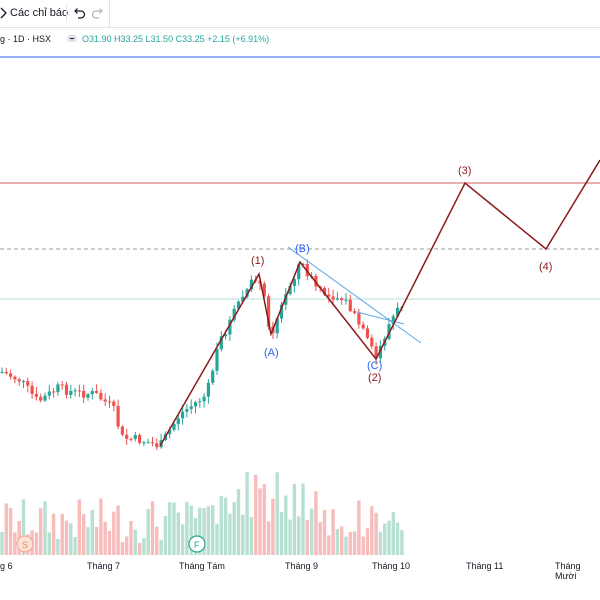 The height and width of the screenshot is (600, 600). What do you see at coordinates (464, 171) in the screenshot?
I see `wave-label-3: (3)` at bounding box center [464, 171].